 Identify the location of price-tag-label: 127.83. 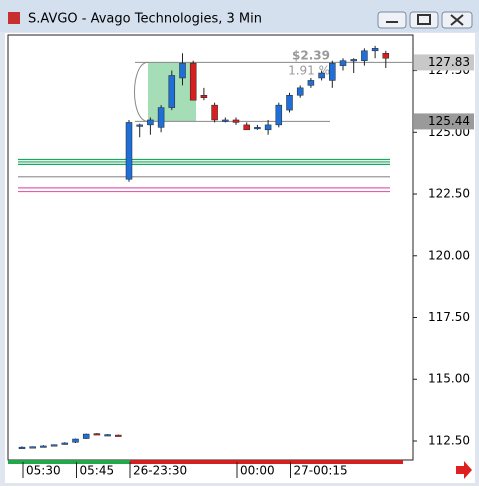
(449, 62).